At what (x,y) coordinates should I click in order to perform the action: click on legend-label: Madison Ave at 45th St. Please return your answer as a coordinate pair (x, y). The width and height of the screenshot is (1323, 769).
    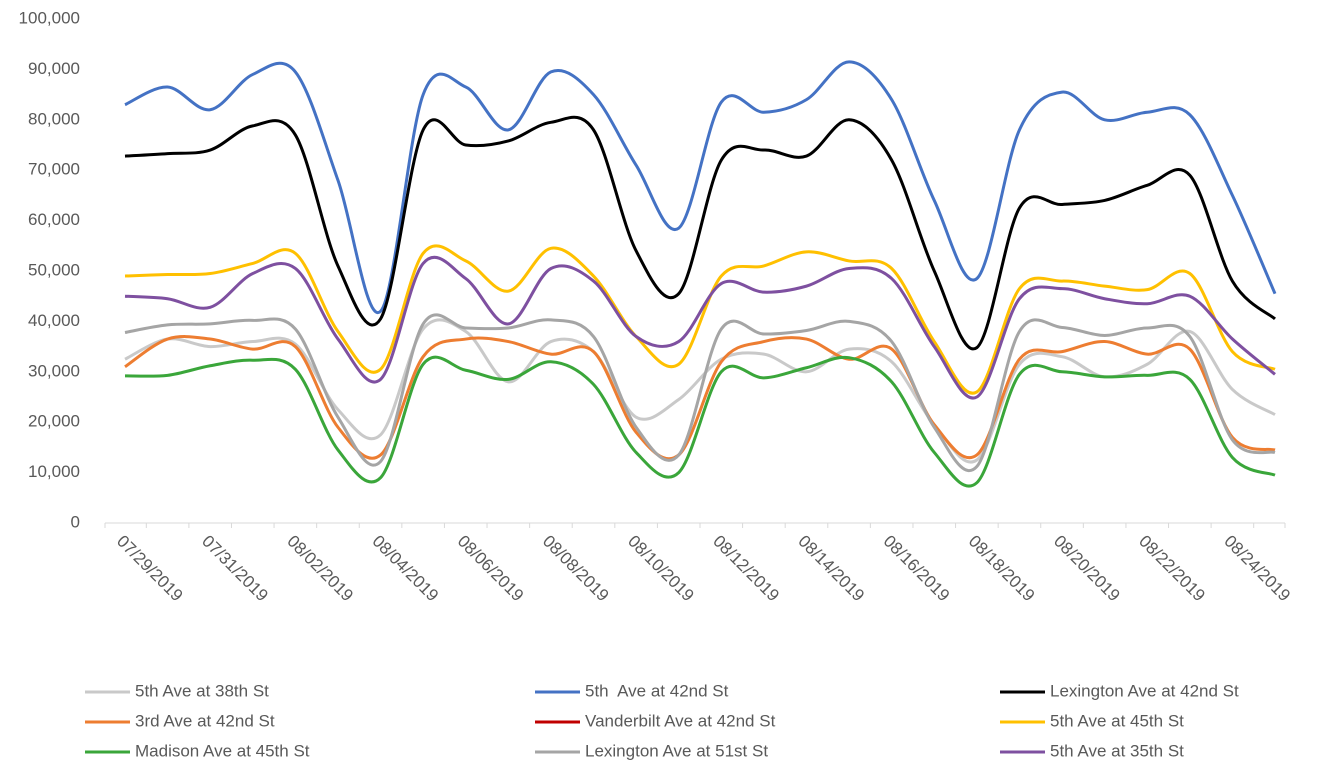
    Looking at the image, I should click on (222, 750).